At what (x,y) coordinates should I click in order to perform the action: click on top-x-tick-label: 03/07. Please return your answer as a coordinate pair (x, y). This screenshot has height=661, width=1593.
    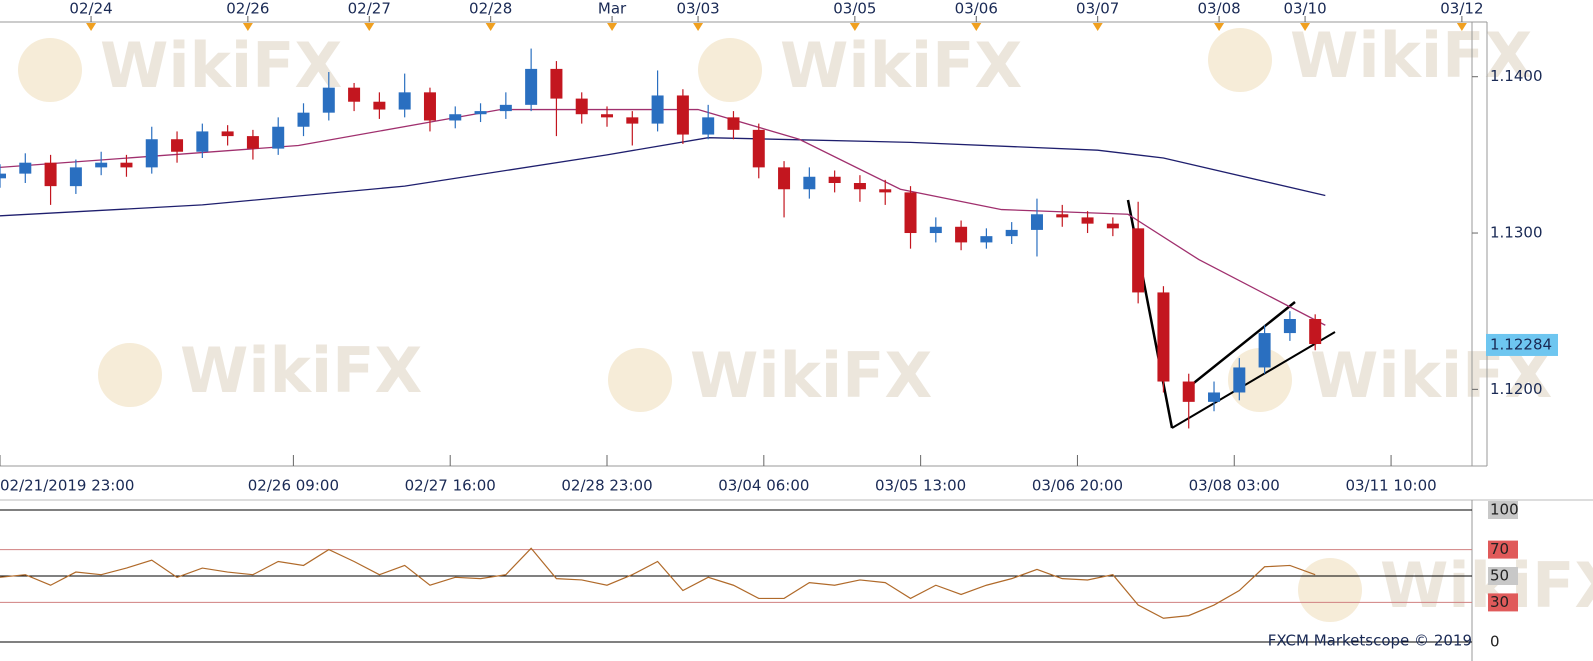
    Looking at the image, I should click on (1097, 9).